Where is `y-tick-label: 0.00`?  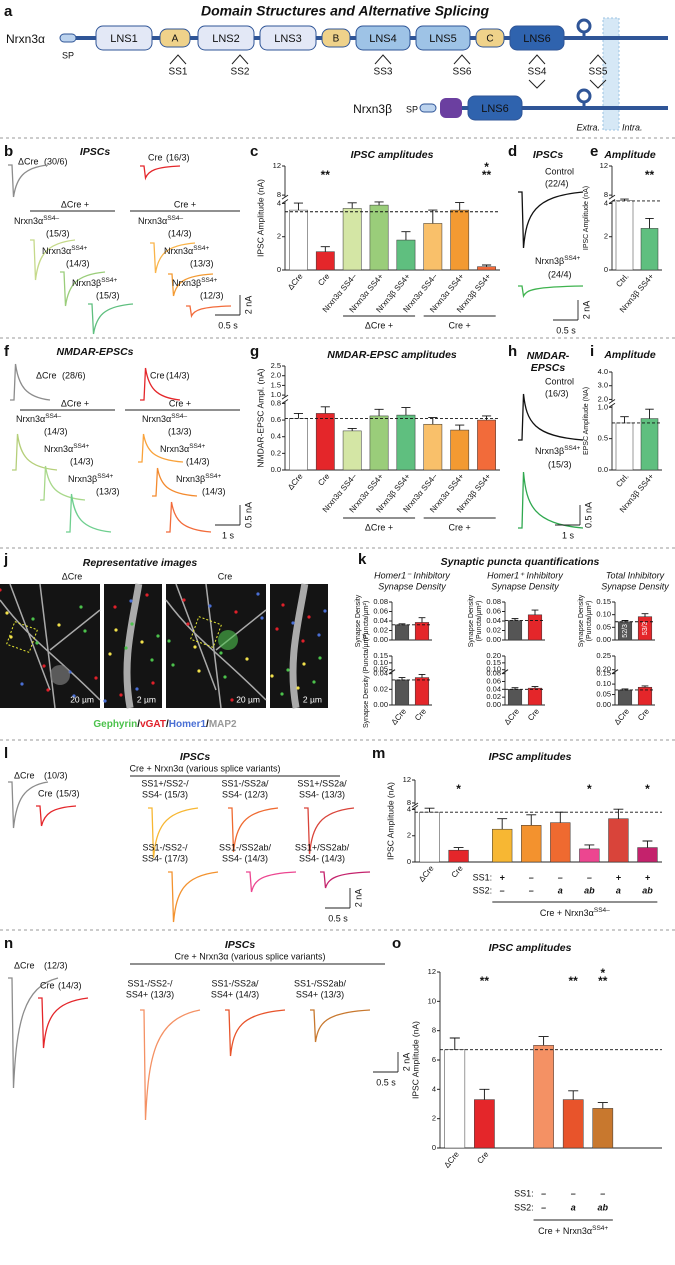 y-tick-label: 0.00 is located at coordinates (380, 639).